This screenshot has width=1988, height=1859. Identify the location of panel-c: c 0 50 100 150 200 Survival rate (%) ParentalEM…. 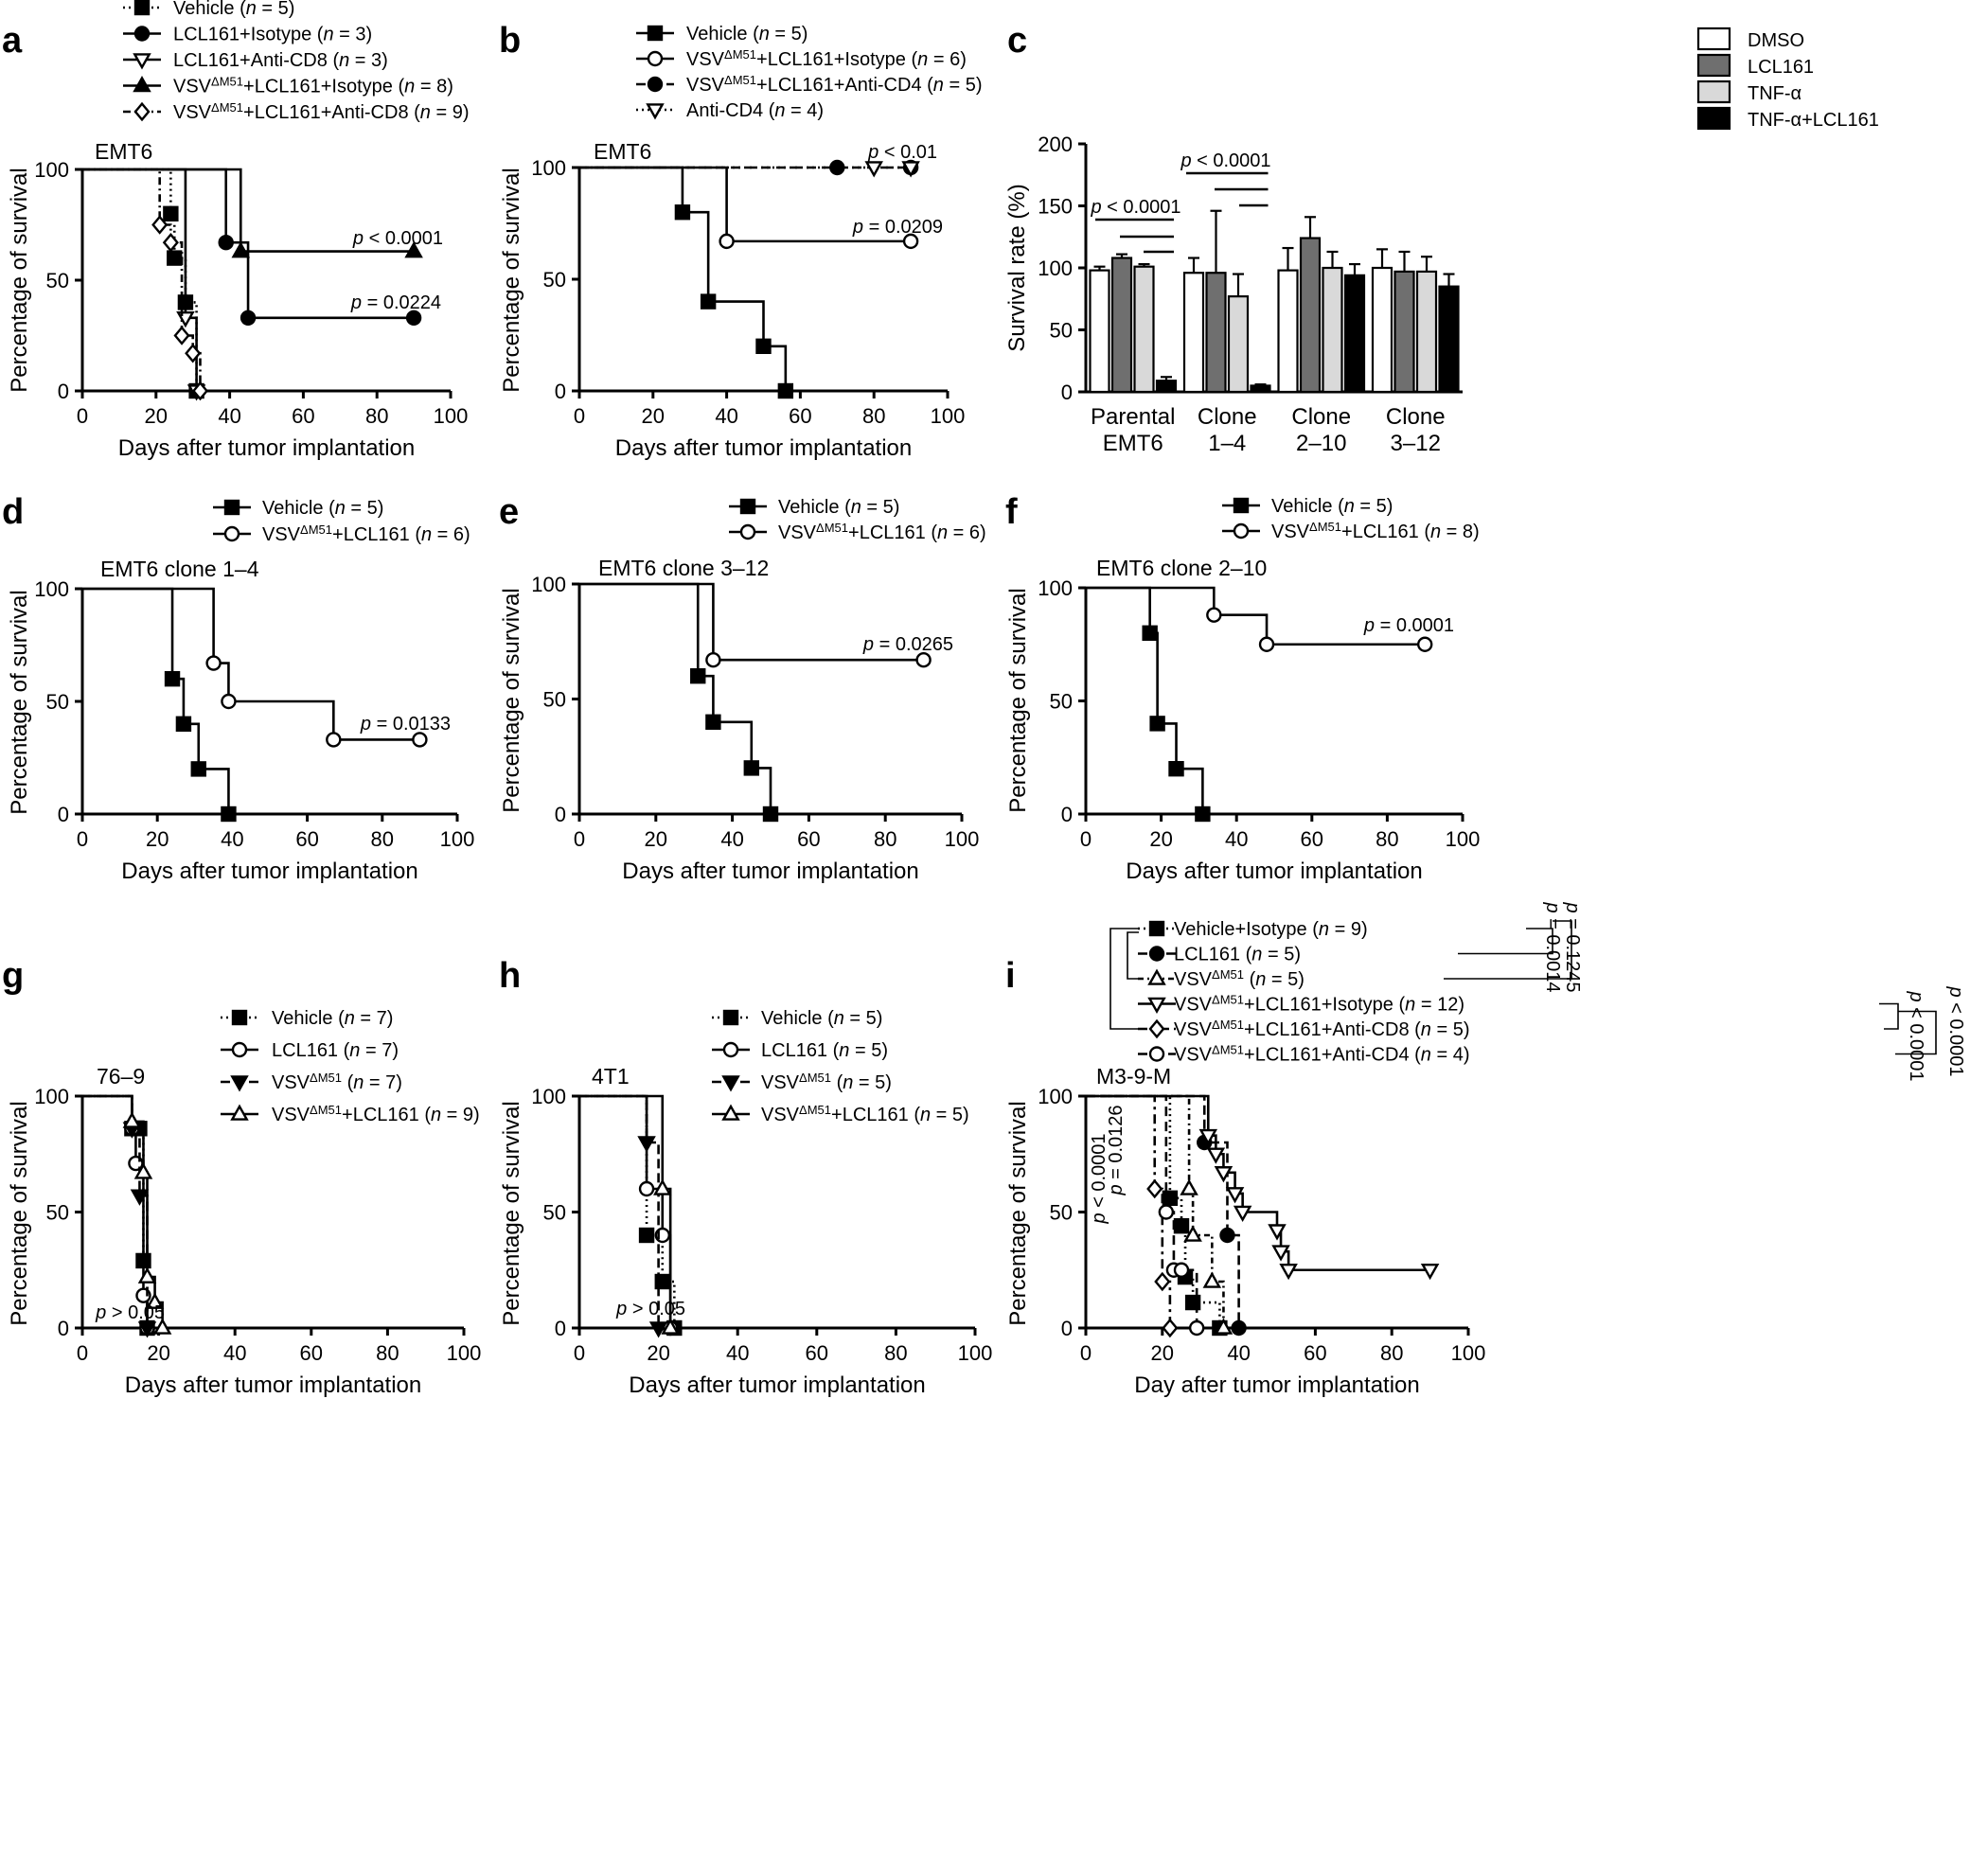
(1441, 238).